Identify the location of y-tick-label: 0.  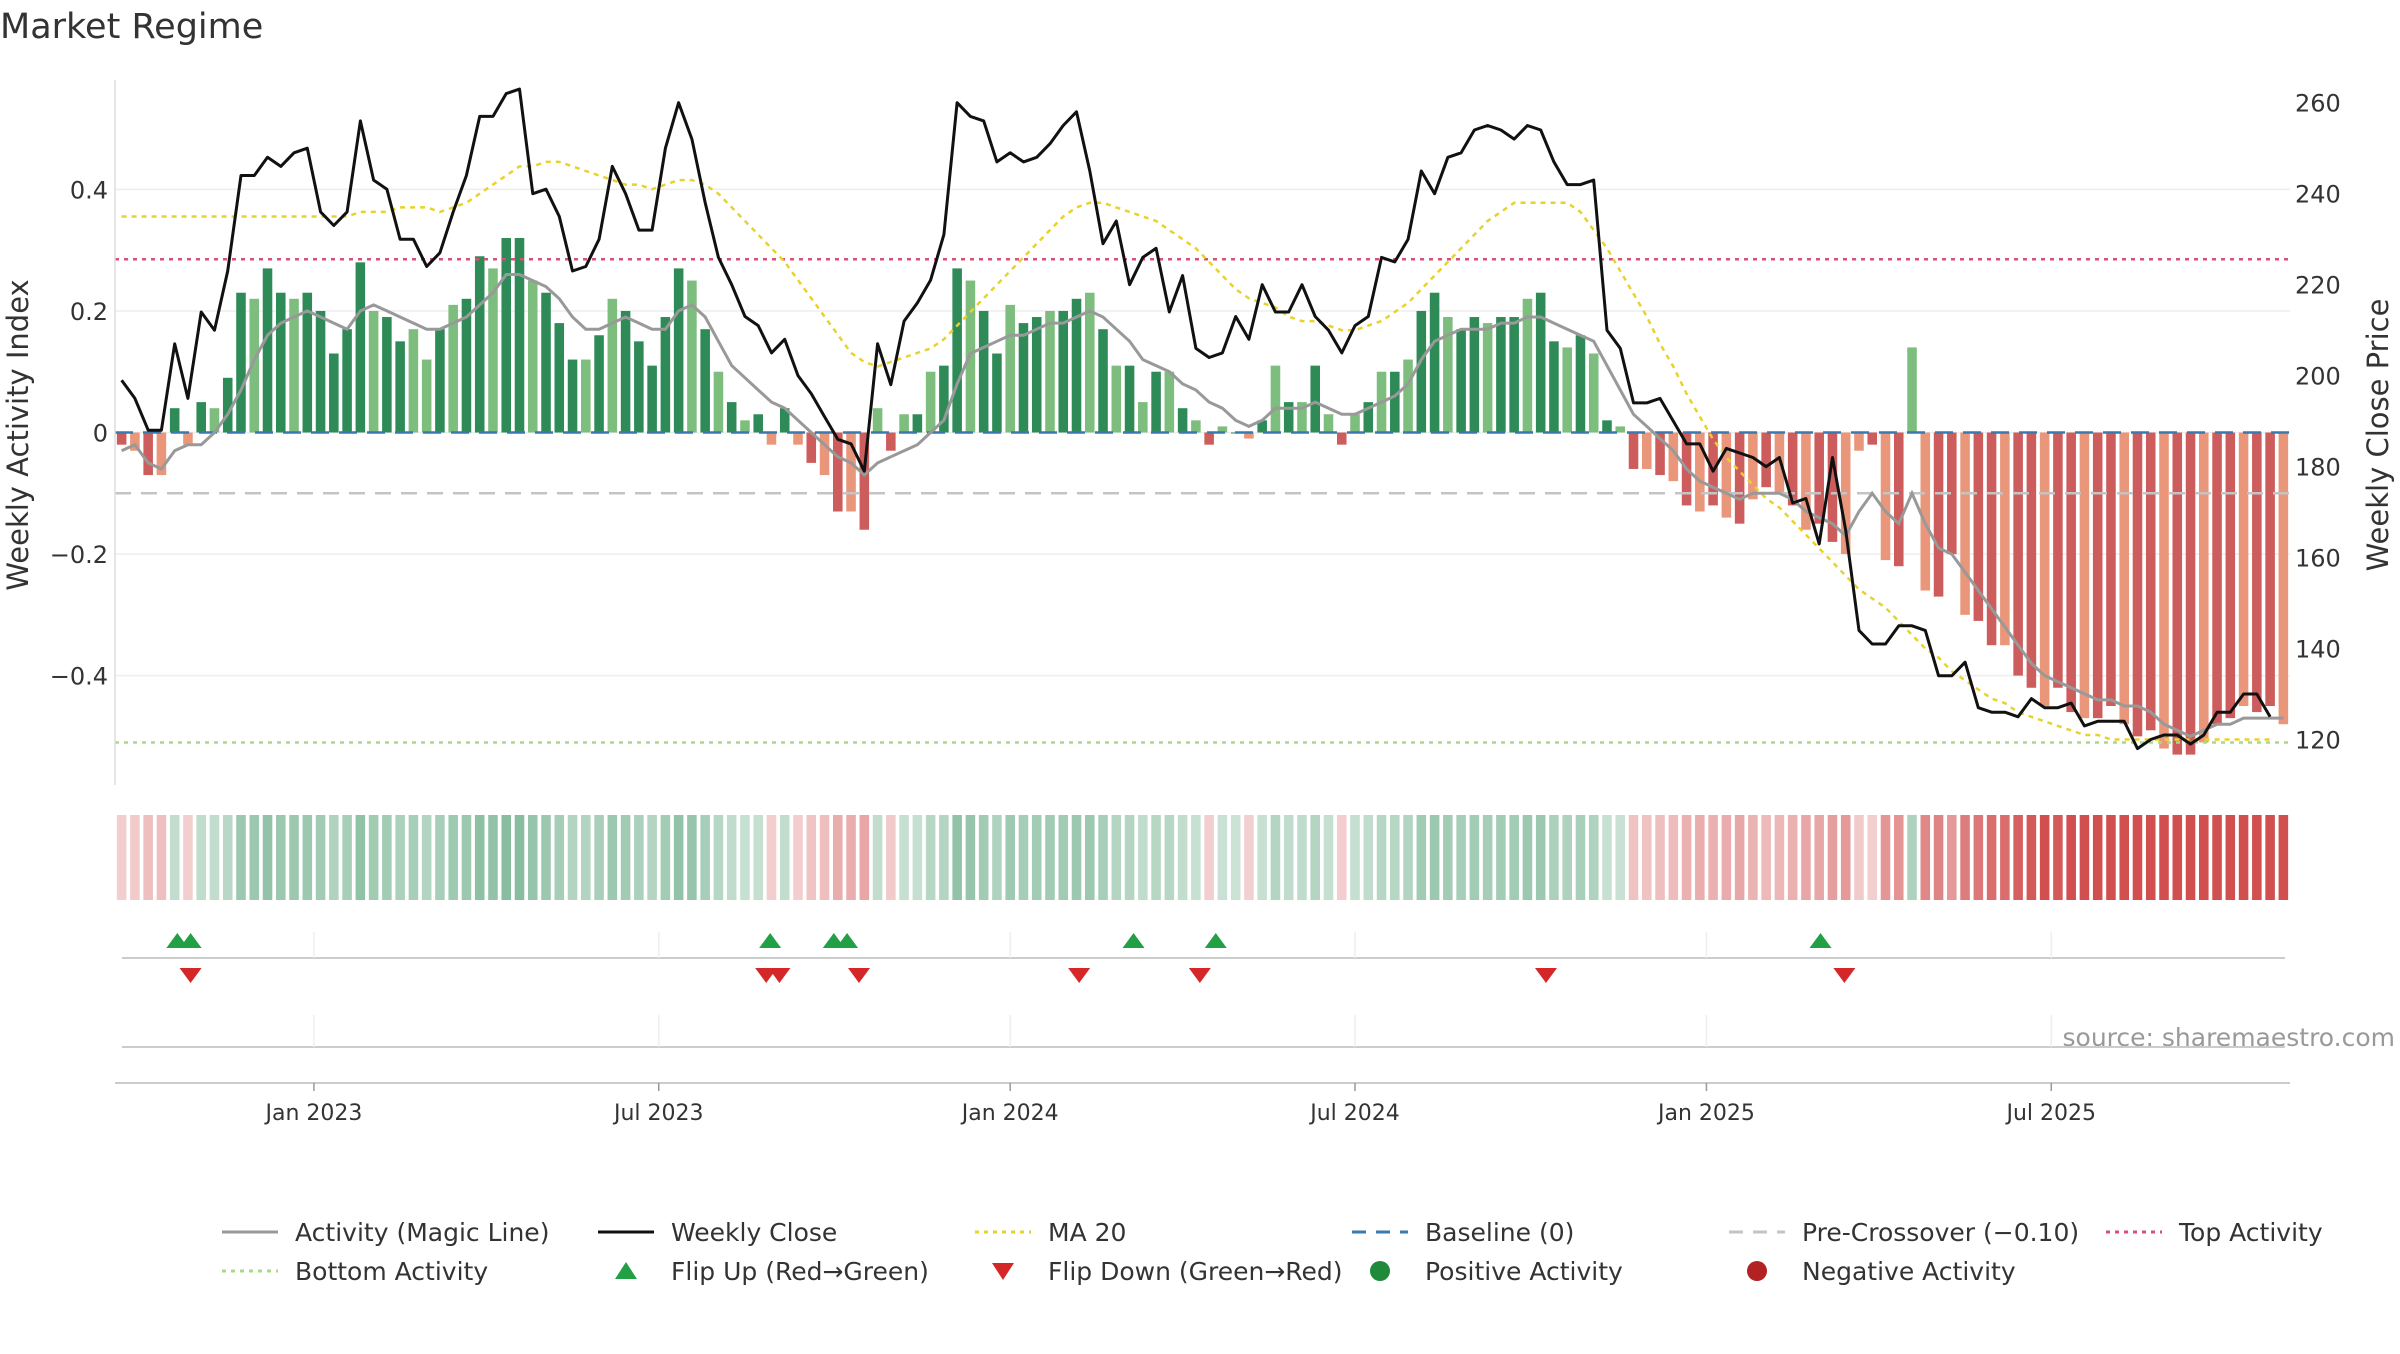
(100, 434).